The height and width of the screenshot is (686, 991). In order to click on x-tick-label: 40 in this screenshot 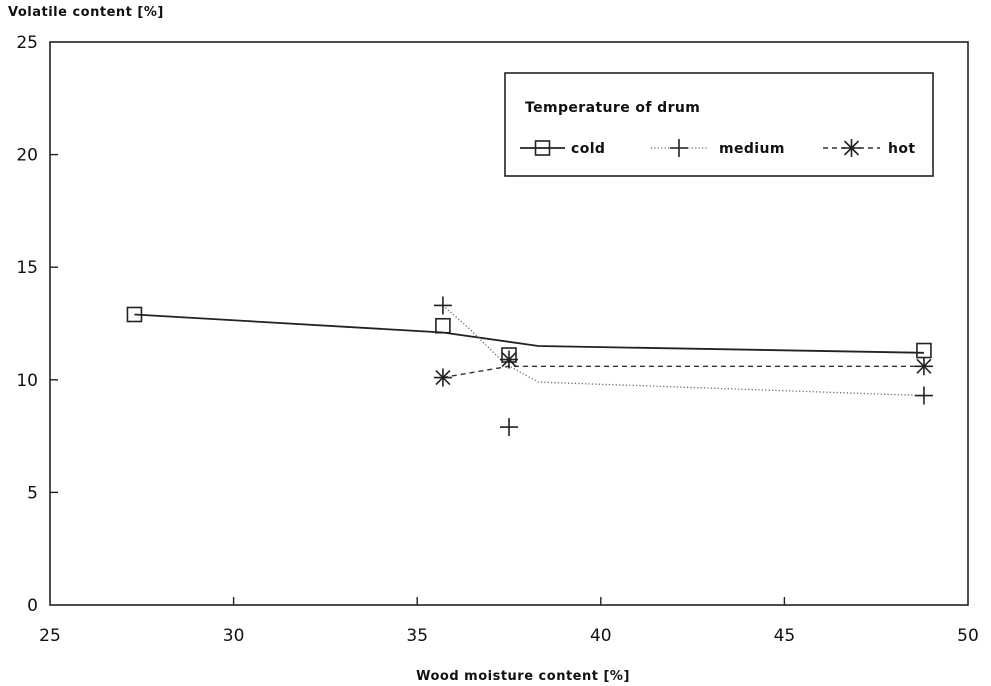, I will do `click(601, 636)`.